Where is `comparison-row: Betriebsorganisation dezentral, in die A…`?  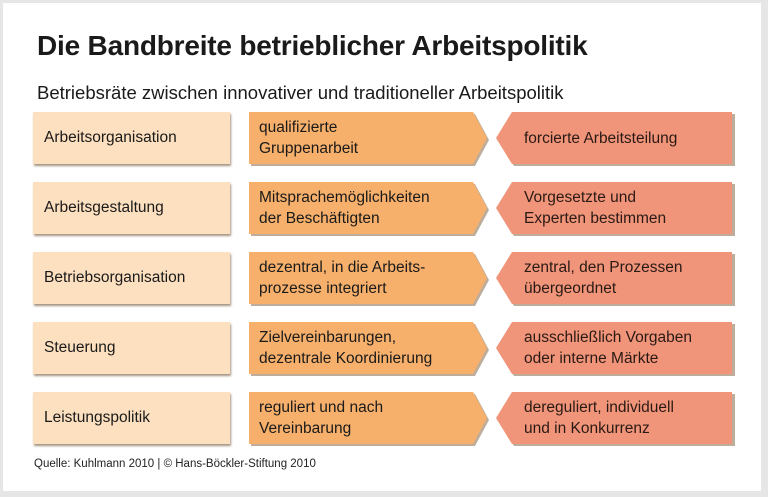
comparison-row: Betriebsorganisation dezentral, in die A… is located at coordinates (384, 280).